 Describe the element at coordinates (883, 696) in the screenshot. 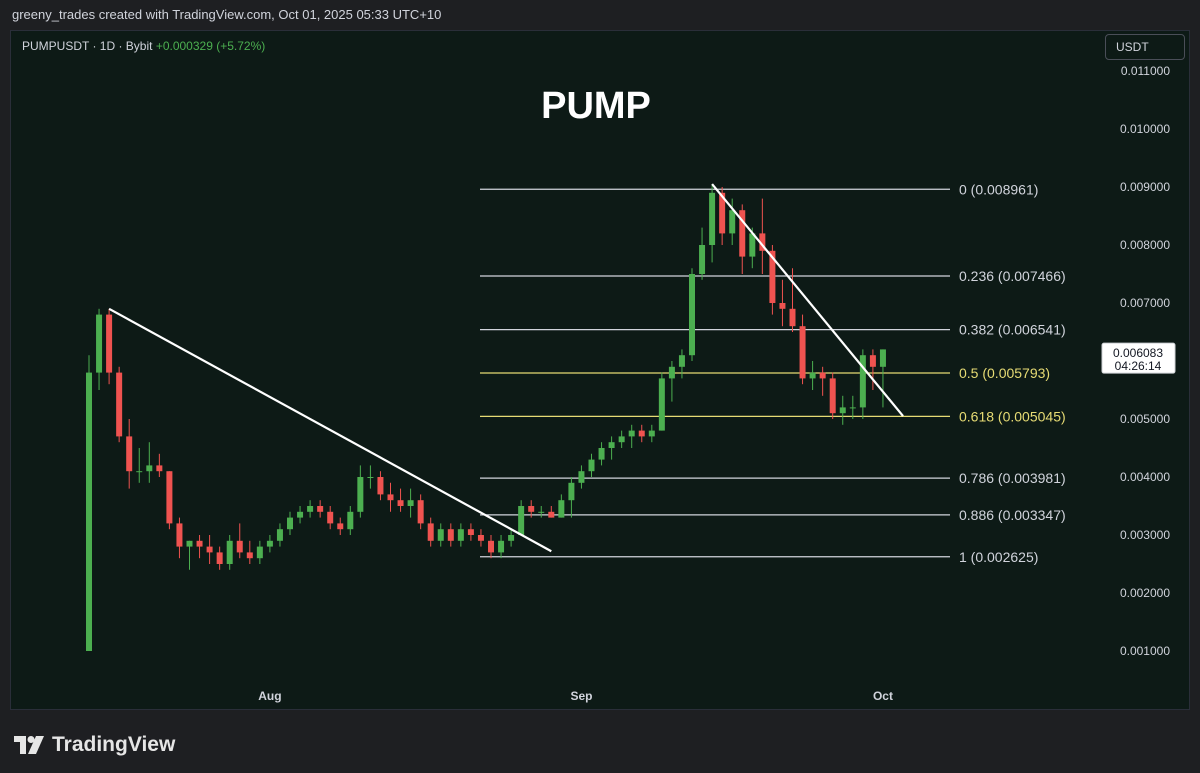

I see `x-tick-label: Oct` at that location.